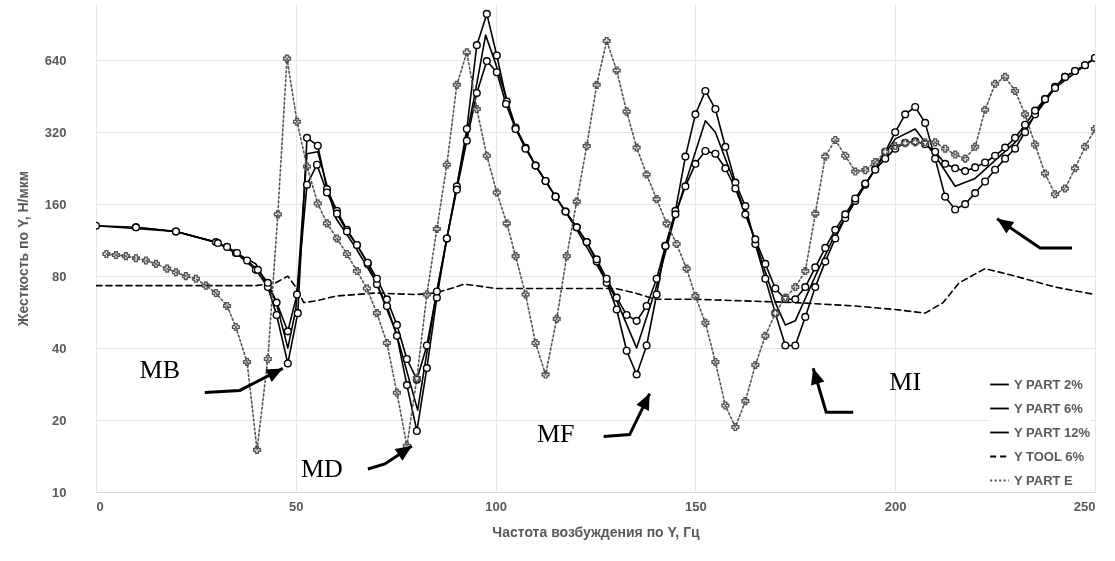  What do you see at coordinates (59, 348) in the screenshot?
I see `y-tick-label: 40` at bounding box center [59, 348].